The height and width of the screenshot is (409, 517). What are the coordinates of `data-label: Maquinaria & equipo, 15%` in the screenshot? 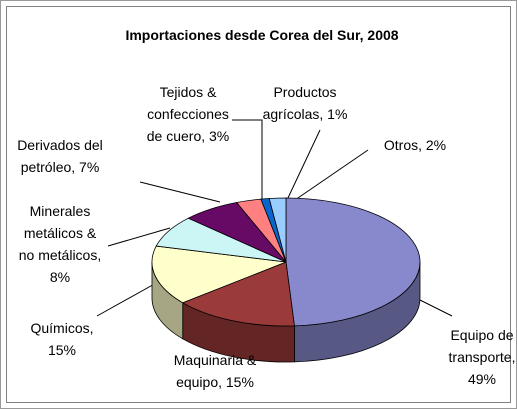 It's located at (215, 371).